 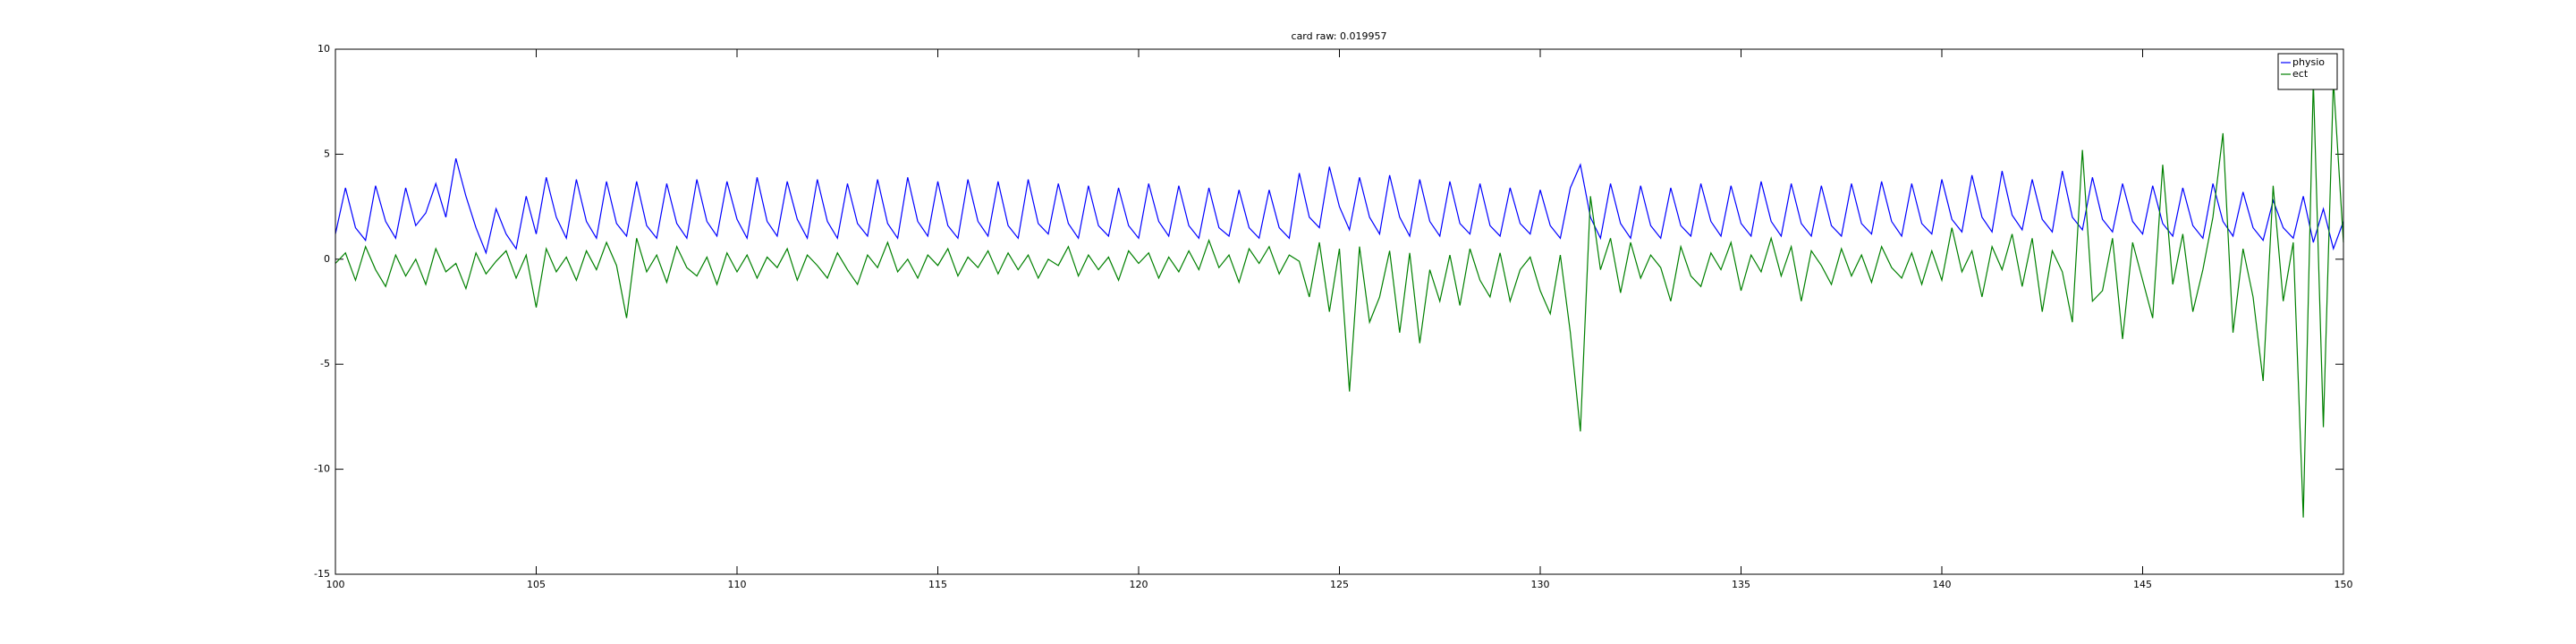 I want to click on y-tick-label: -10, so click(x=322, y=469).